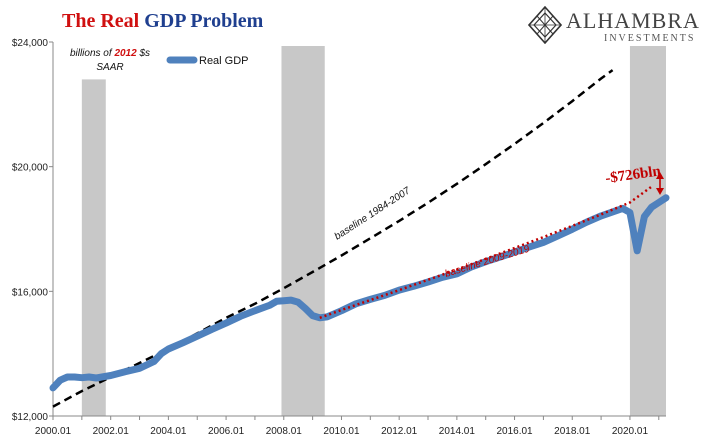 The height and width of the screenshot is (443, 705). I want to click on unit-note-line1: billions of 2012 $s, so click(110, 54).